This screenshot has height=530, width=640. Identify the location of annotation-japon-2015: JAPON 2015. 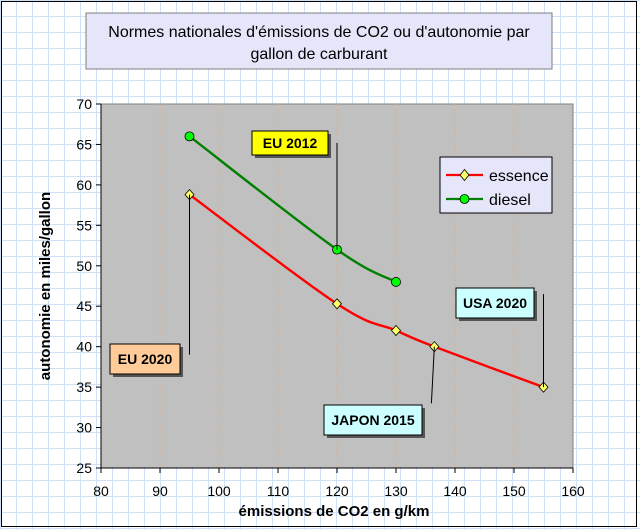
(379, 392).